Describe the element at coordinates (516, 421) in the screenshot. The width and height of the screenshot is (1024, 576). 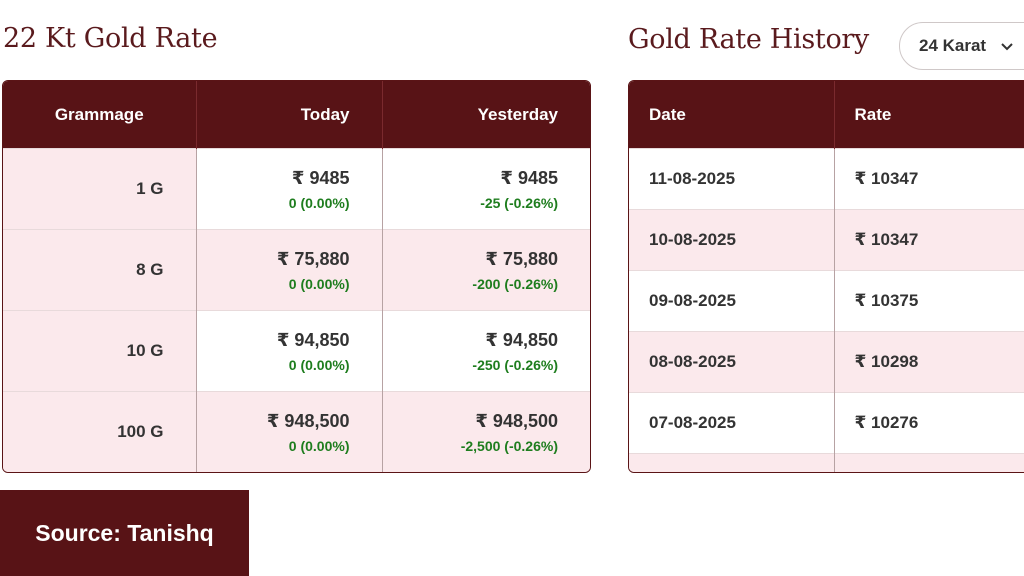
I see `yesterday-price: ₹ 948,500` at that location.